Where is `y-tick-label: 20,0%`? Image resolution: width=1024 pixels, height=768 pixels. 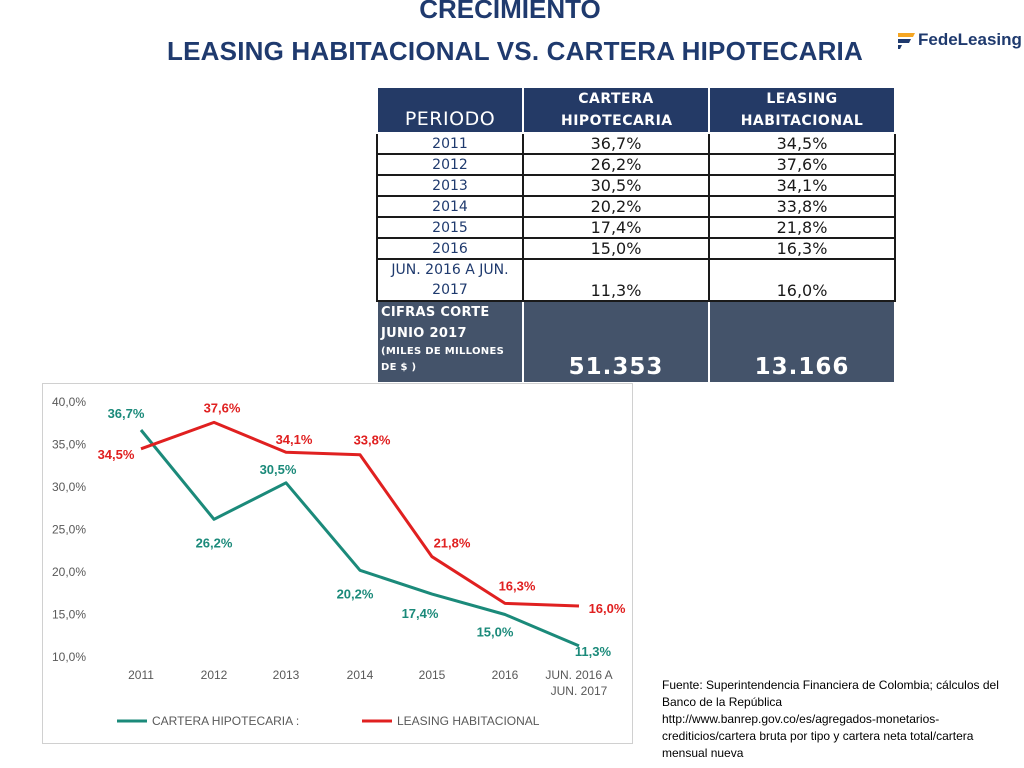
y-tick-label: 20,0% is located at coordinates (69, 572).